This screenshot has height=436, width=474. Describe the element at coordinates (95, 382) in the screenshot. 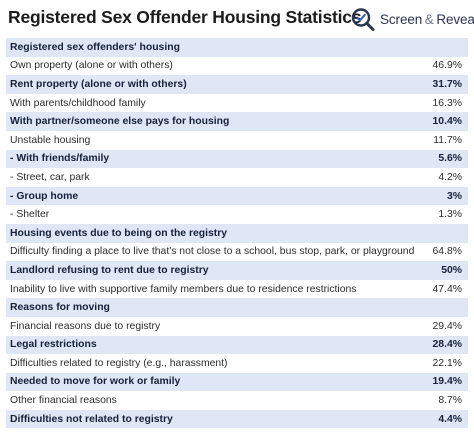

I see `row-label: Needed to move for work or family` at that location.